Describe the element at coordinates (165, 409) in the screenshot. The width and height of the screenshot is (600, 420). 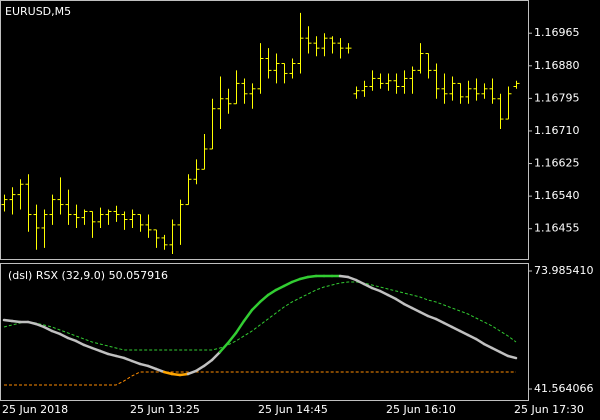
I see `x-tick-label: 25 Jun 13:25` at that location.